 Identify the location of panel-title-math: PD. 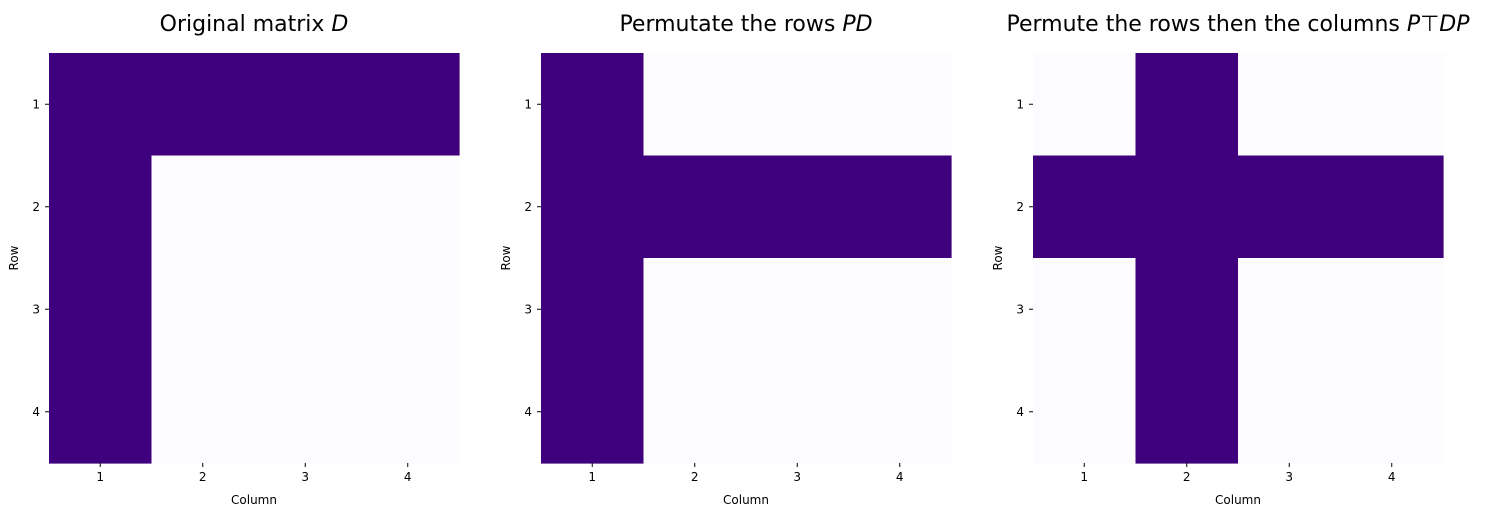
(857, 24).